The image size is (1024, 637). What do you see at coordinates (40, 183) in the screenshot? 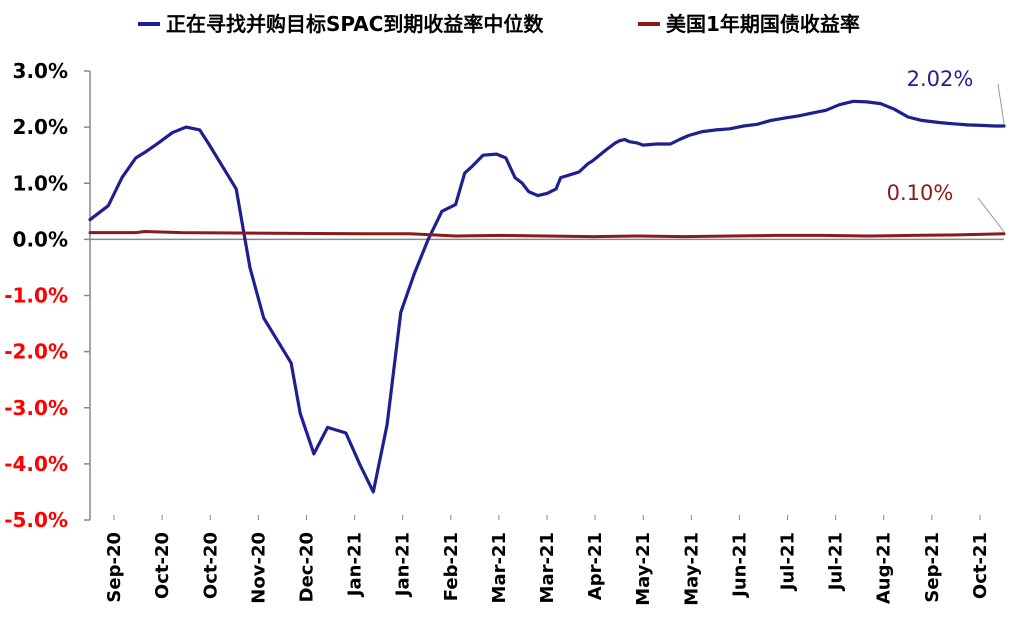
I see `y-tick-label: 1.0%` at bounding box center [40, 183].